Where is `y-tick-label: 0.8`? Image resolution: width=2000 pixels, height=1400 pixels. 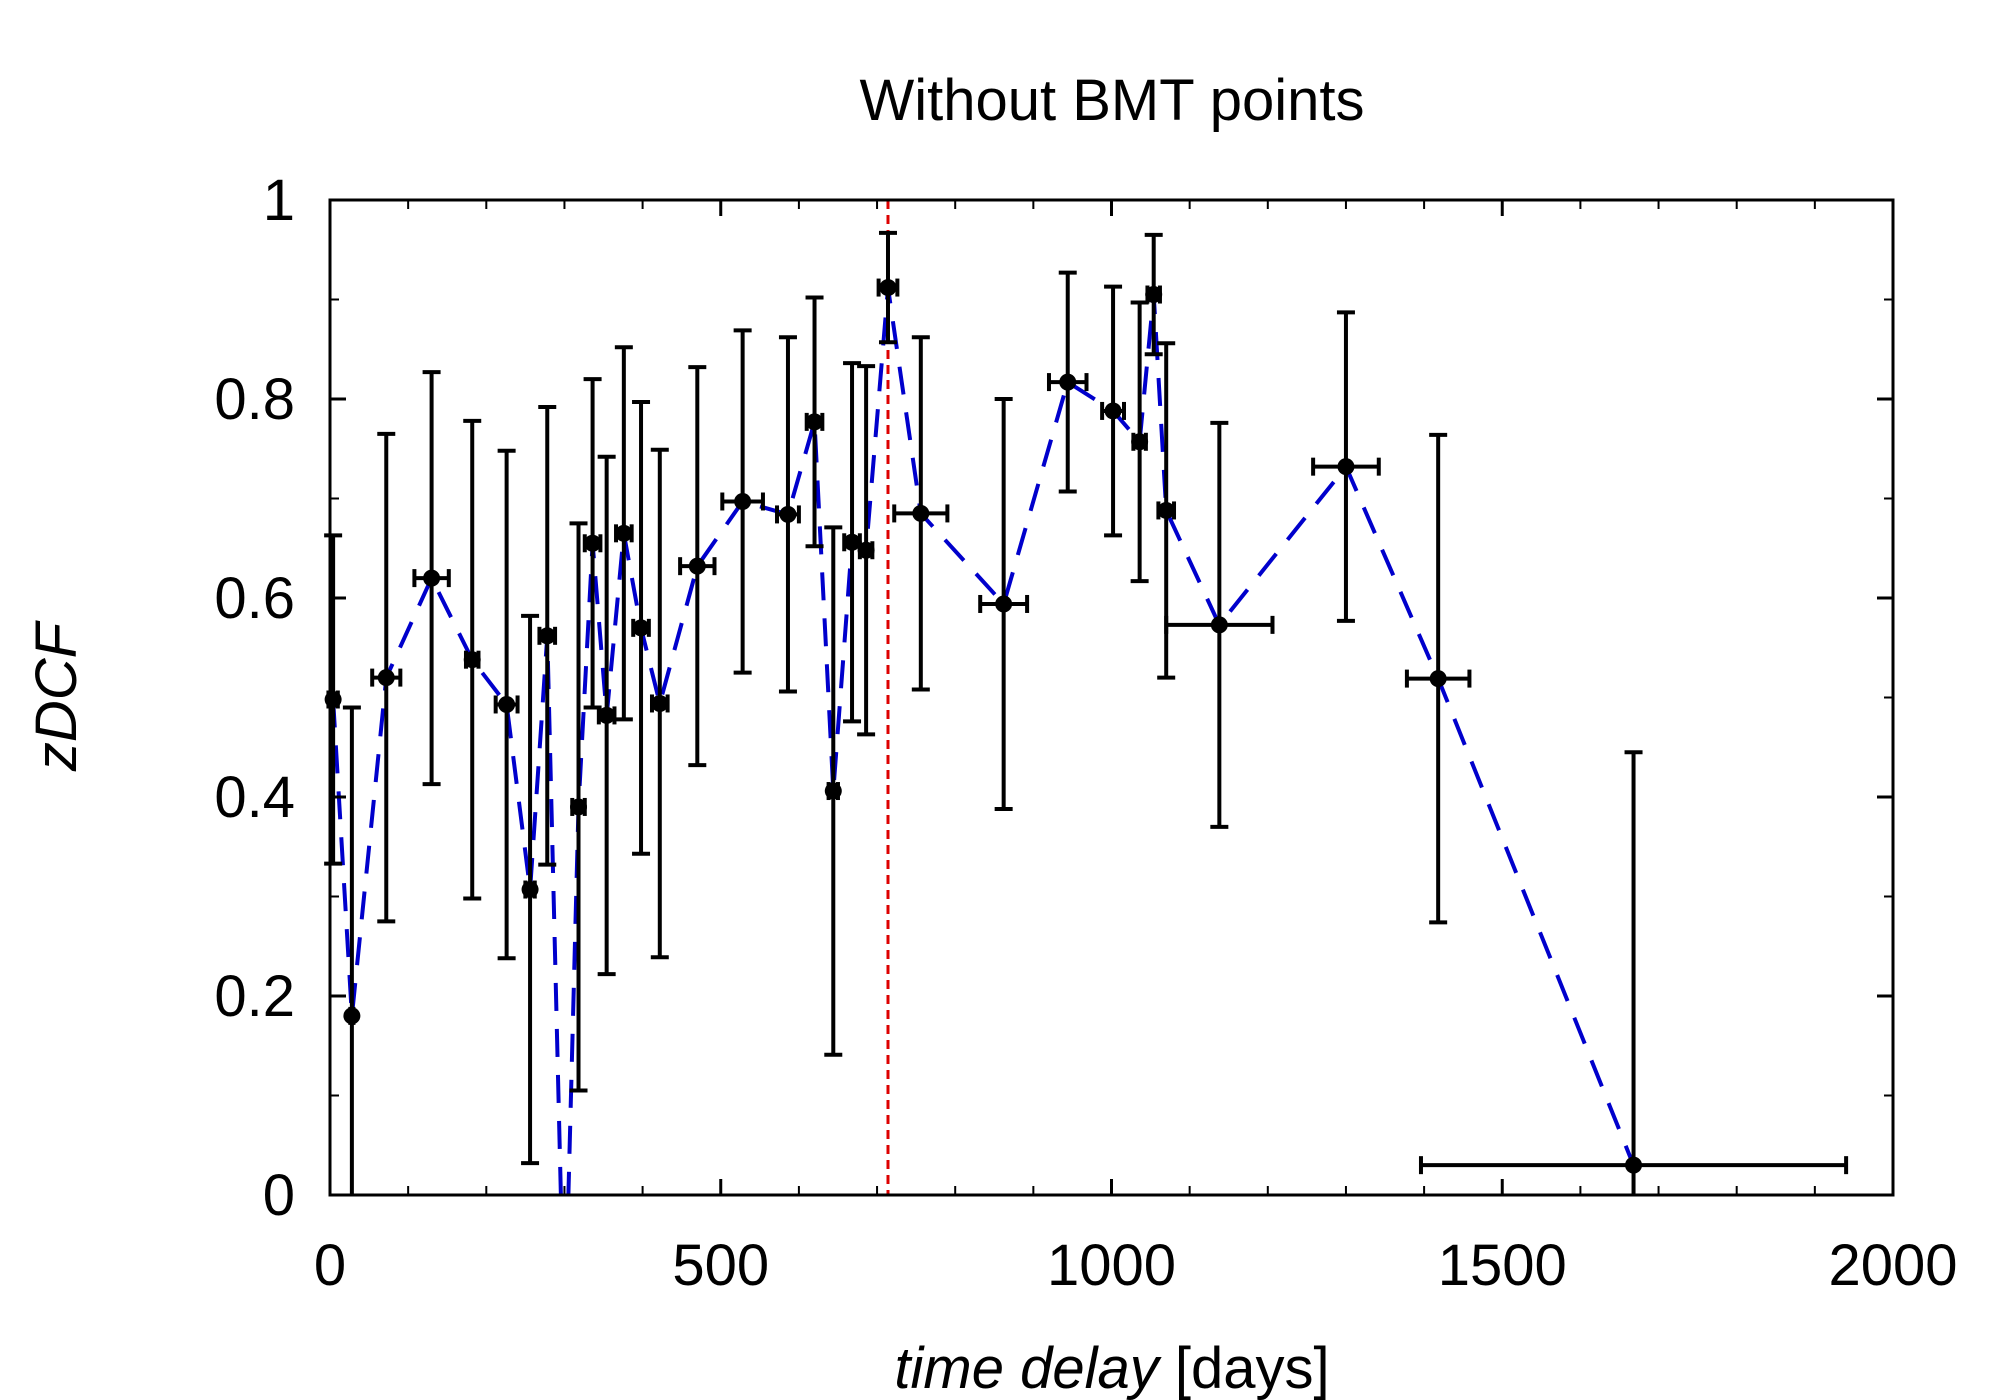 y-tick-label: 0.8 is located at coordinates (254, 399).